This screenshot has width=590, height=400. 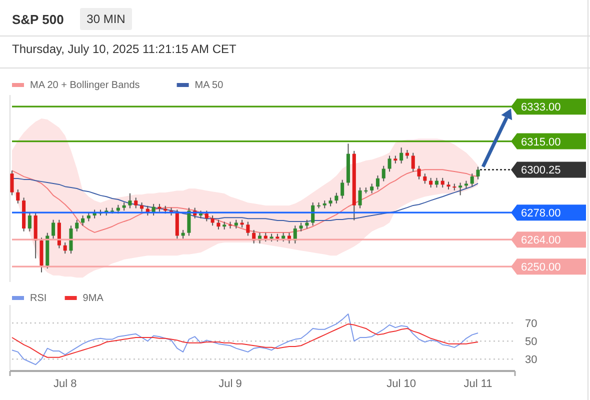 I want to click on x-tick-label: Jul 9, so click(x=230, y=384).